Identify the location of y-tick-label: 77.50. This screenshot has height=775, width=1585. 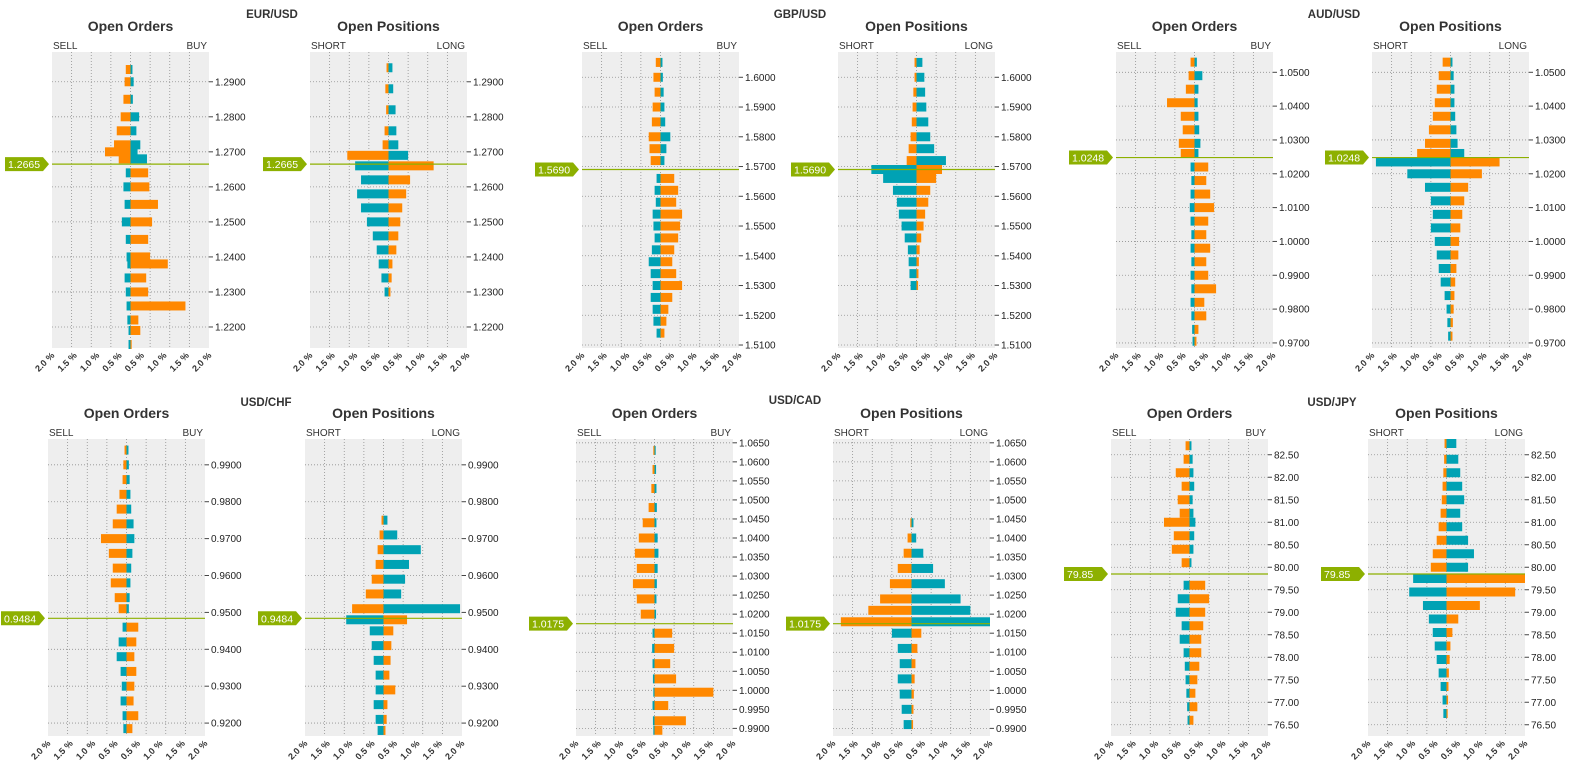
(1286, 680).